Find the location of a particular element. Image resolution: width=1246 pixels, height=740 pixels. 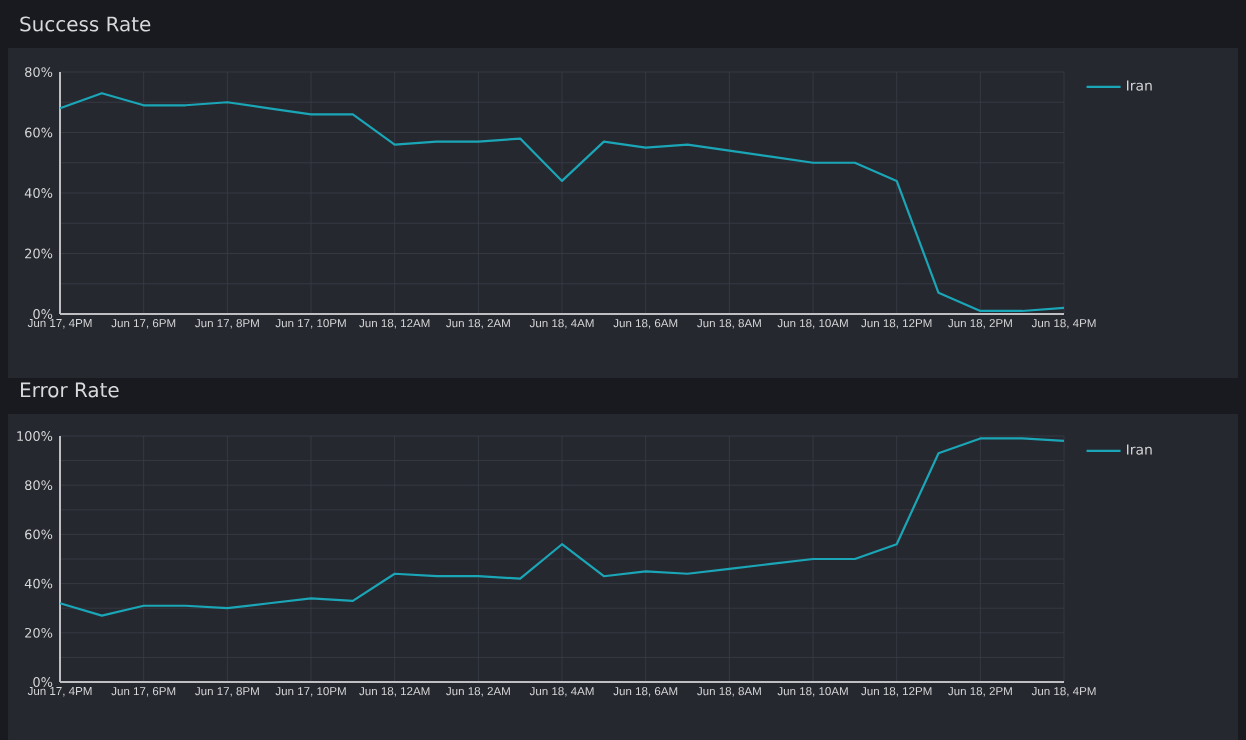

chart-title: Error Rate is located at coordinates (70, 390).